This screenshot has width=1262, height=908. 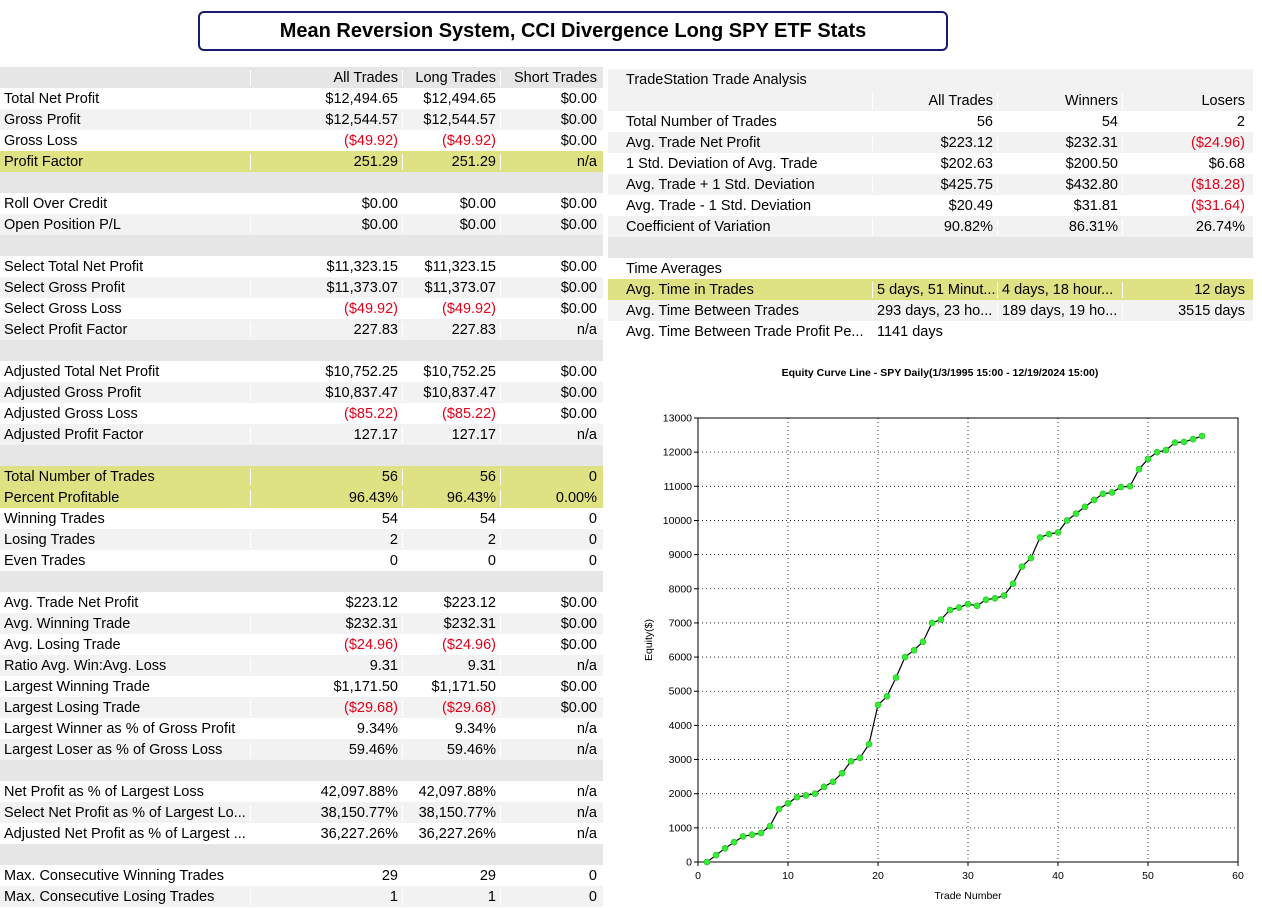 What do you see at coordinates (85, 665) in the screenshot?
I see `stats-label: Ratio Avg. Win:Avg. Loss` at bounding box center [85, 665].